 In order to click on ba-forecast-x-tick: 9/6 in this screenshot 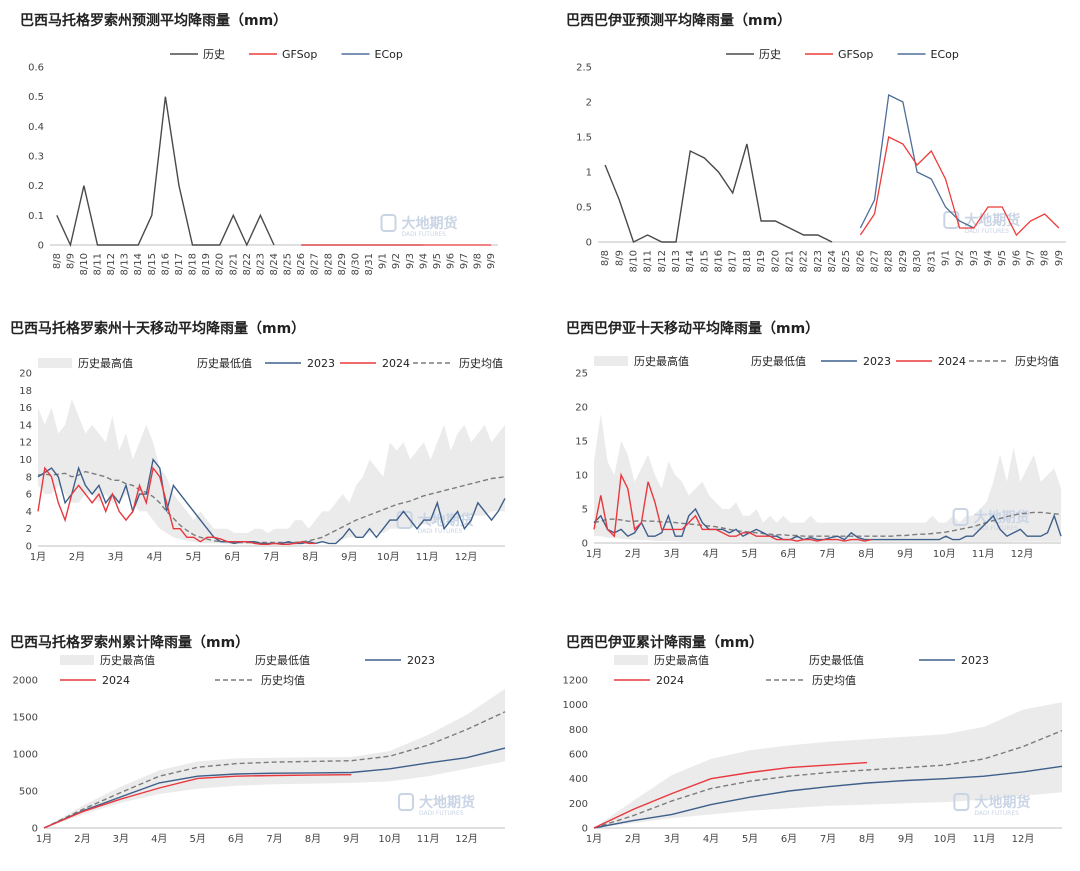, I will do `click(1016, 258)`.